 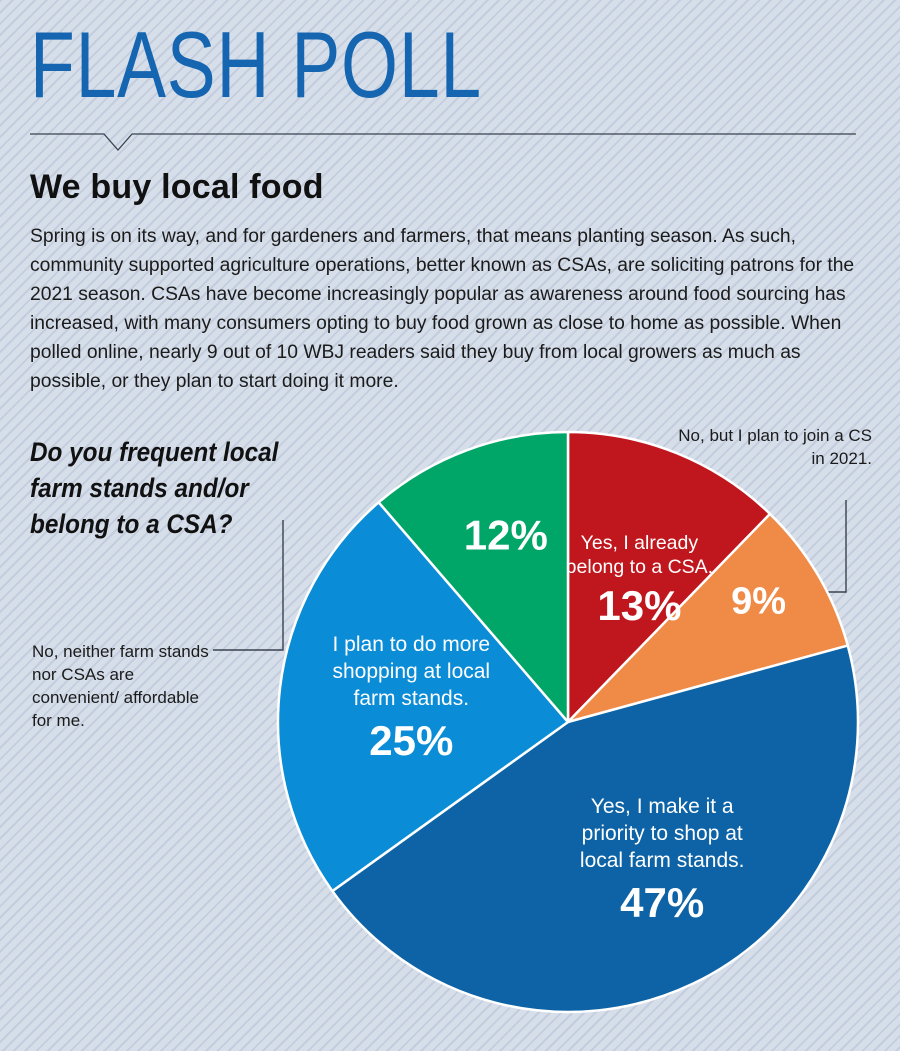 I want to click on slice-label-4-line-1: I plan to do more, so click(x=412, y=644).